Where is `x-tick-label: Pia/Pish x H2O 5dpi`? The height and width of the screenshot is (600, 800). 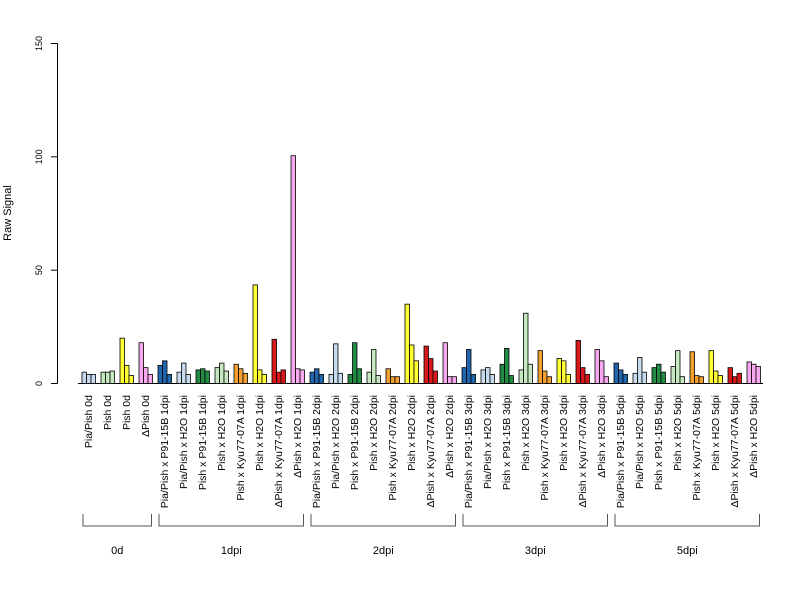
x-tick-label: Pia/Pish x H2O 5dpi is located at coordinates (640, 442).